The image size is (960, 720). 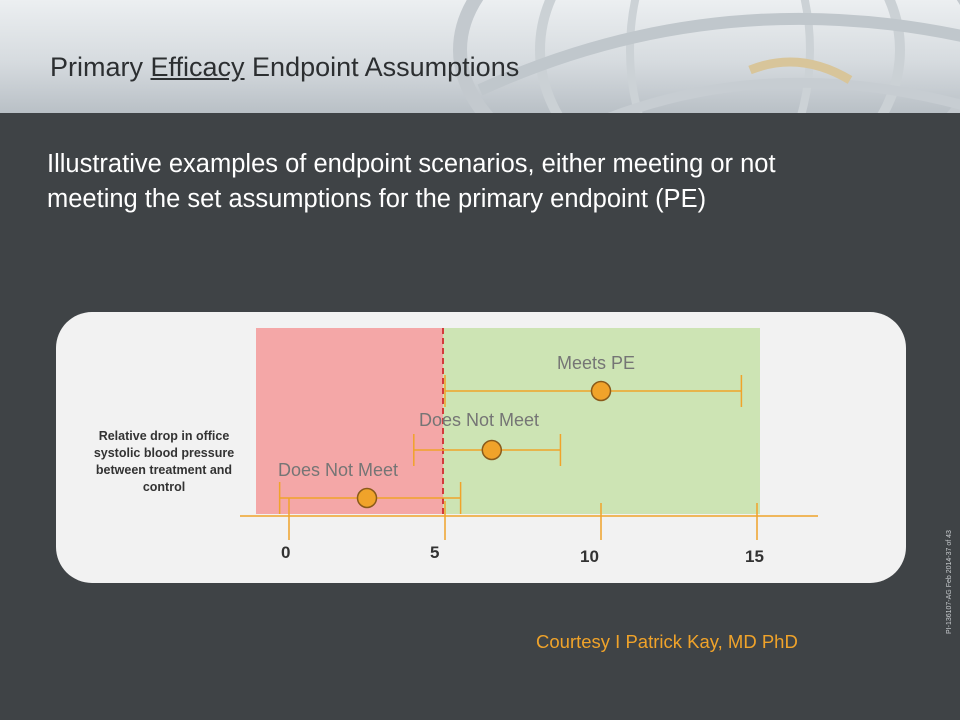 I want to click on not-meeting-zone, so click(x=349, y=421).